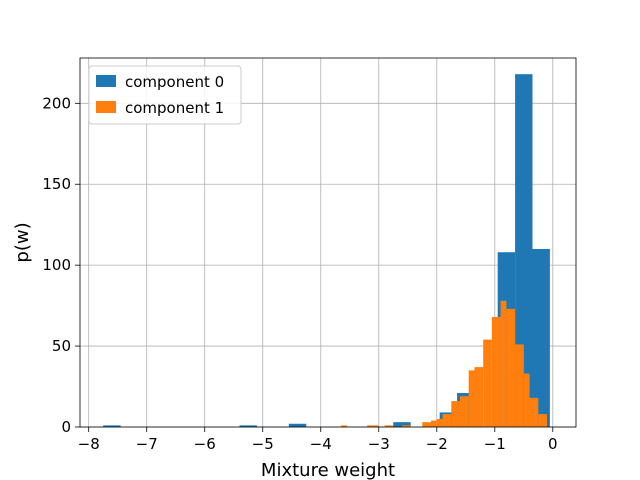  Describe the element at coordinates (553, 444) in the screenshot. I see `x-tick-label: 0` at that location.